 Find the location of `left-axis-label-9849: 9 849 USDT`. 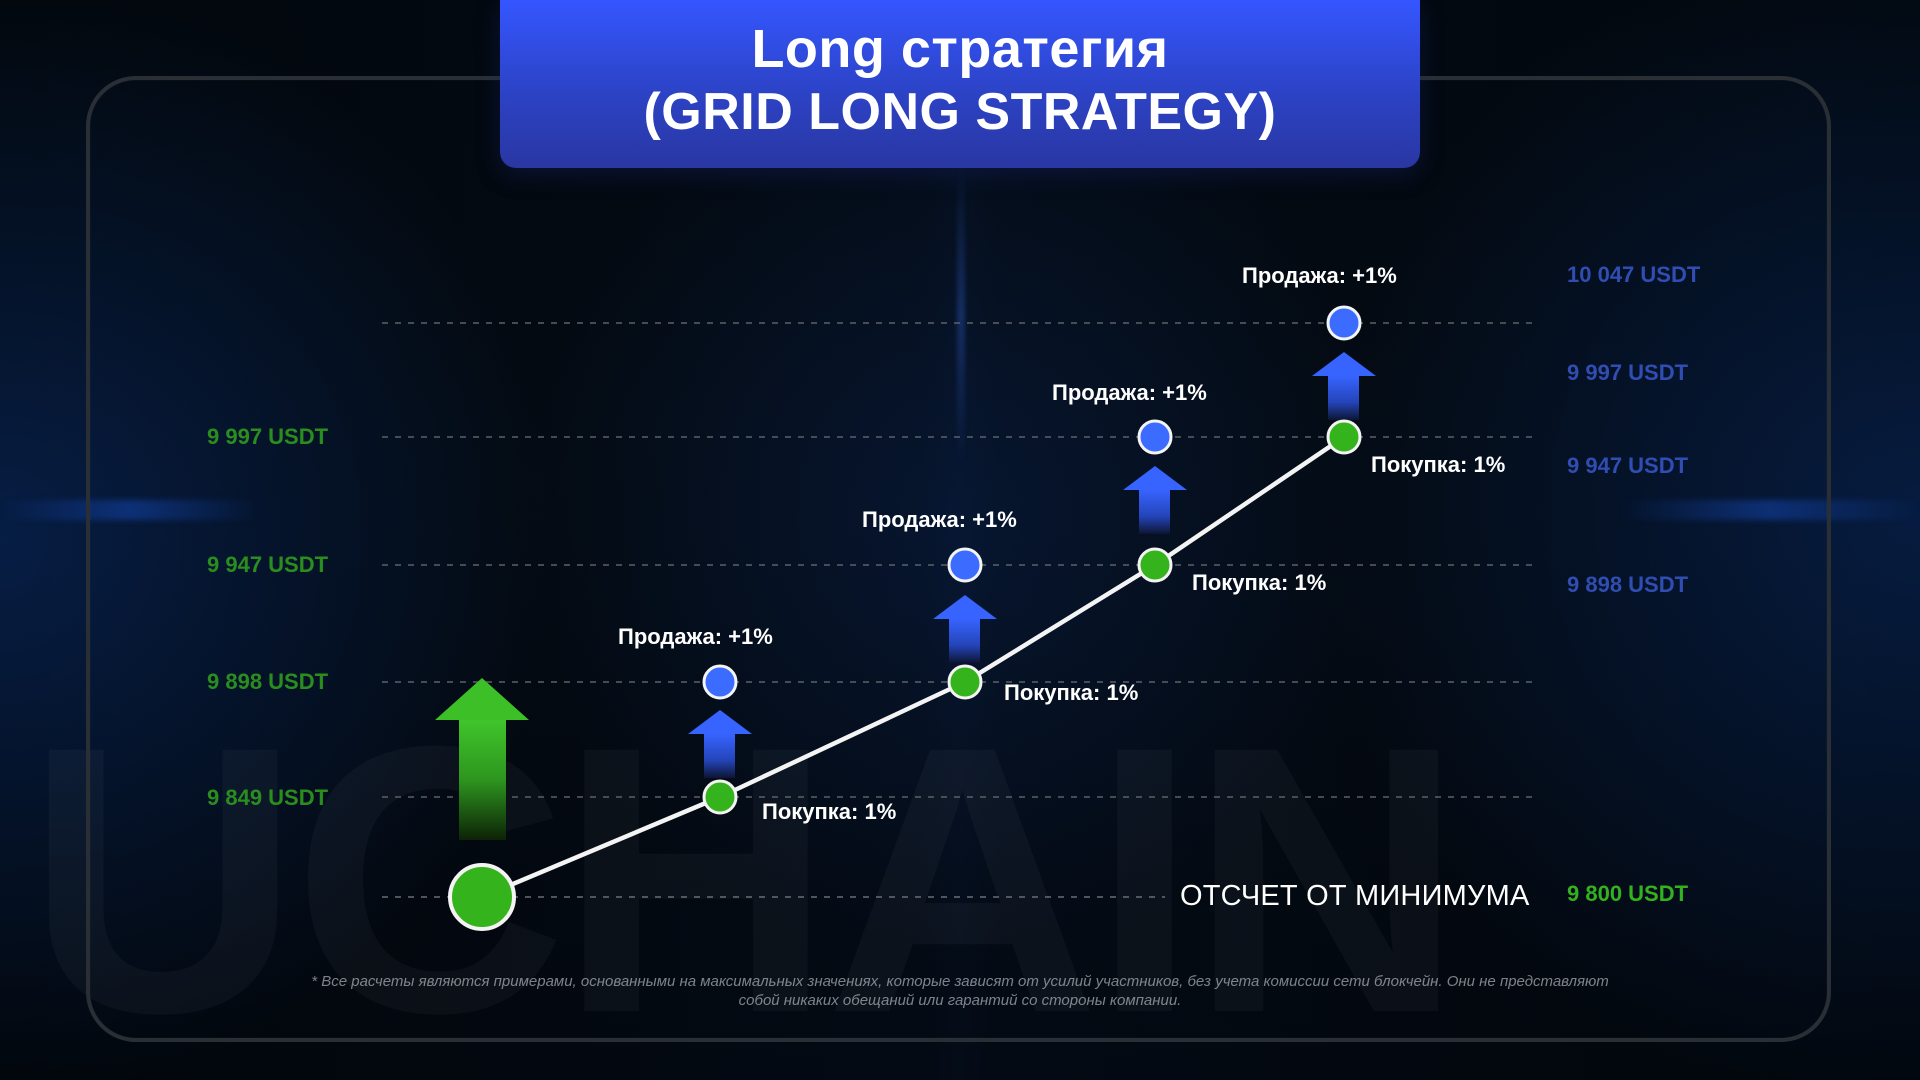

left-axis-label-9849: 9 849 USDT is located at coordinates (268, 797).